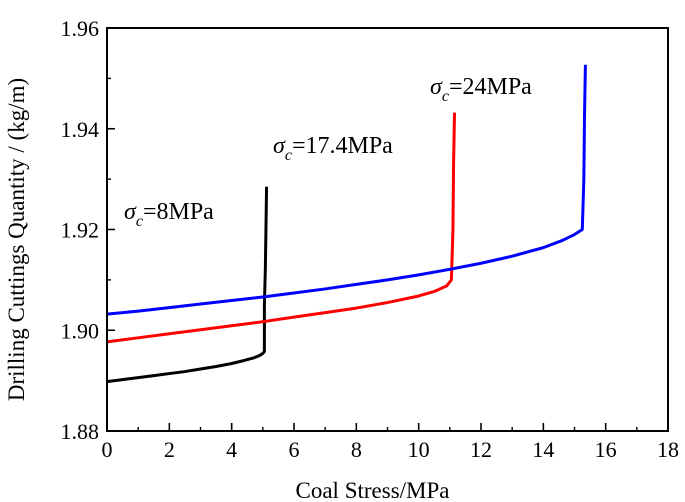 The image size is (685, 502). I want to click on y-axis-title: Drilling Cuttings Quantity / (kg/m), so click(16, 239).